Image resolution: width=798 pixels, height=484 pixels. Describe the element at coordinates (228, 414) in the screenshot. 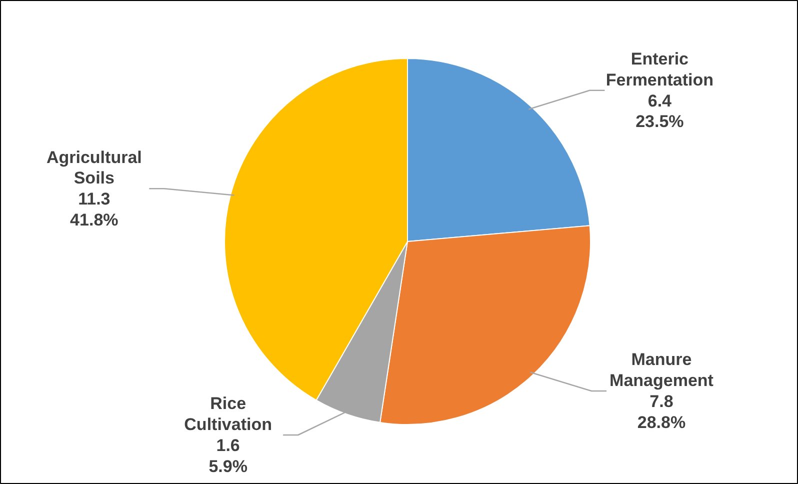

I see `slice-label: Rice Cultivation` at that location.